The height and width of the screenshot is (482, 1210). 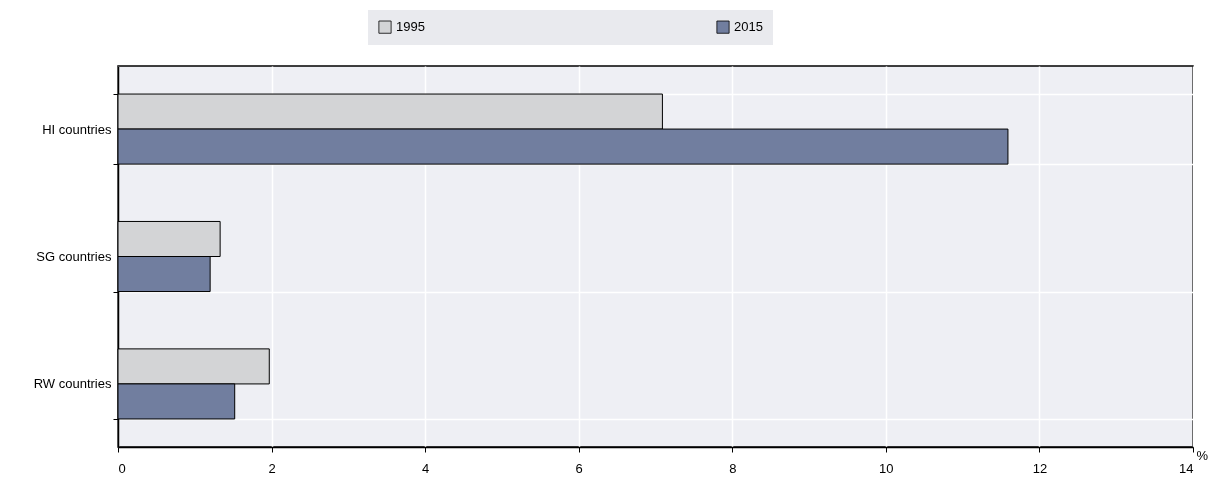 I want to click on legend-label: 1995, so click(x=410, y=27).